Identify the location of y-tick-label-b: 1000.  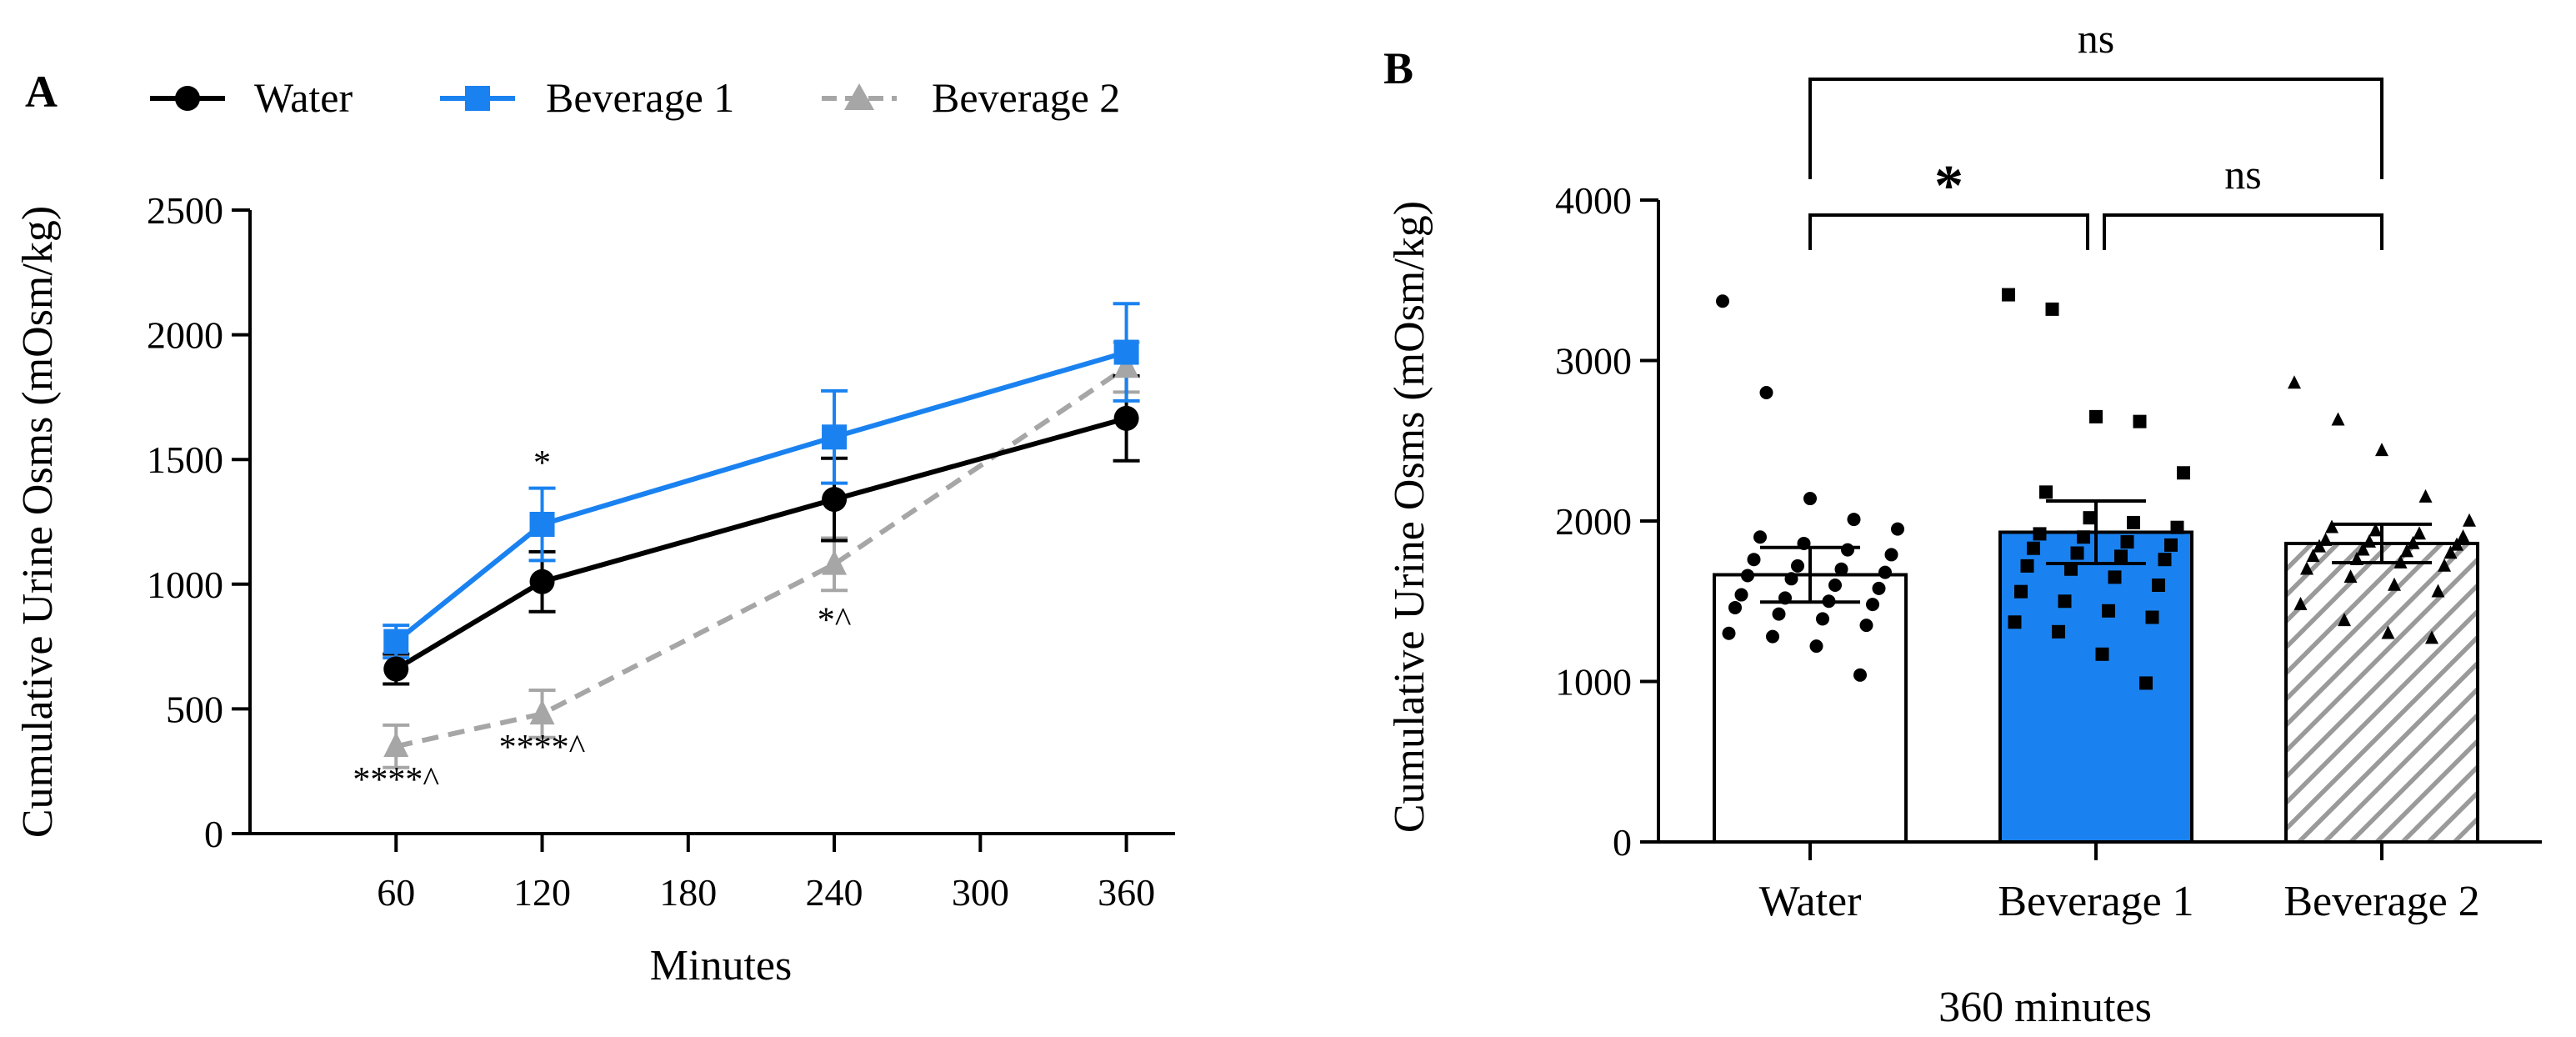
(1593, 682).